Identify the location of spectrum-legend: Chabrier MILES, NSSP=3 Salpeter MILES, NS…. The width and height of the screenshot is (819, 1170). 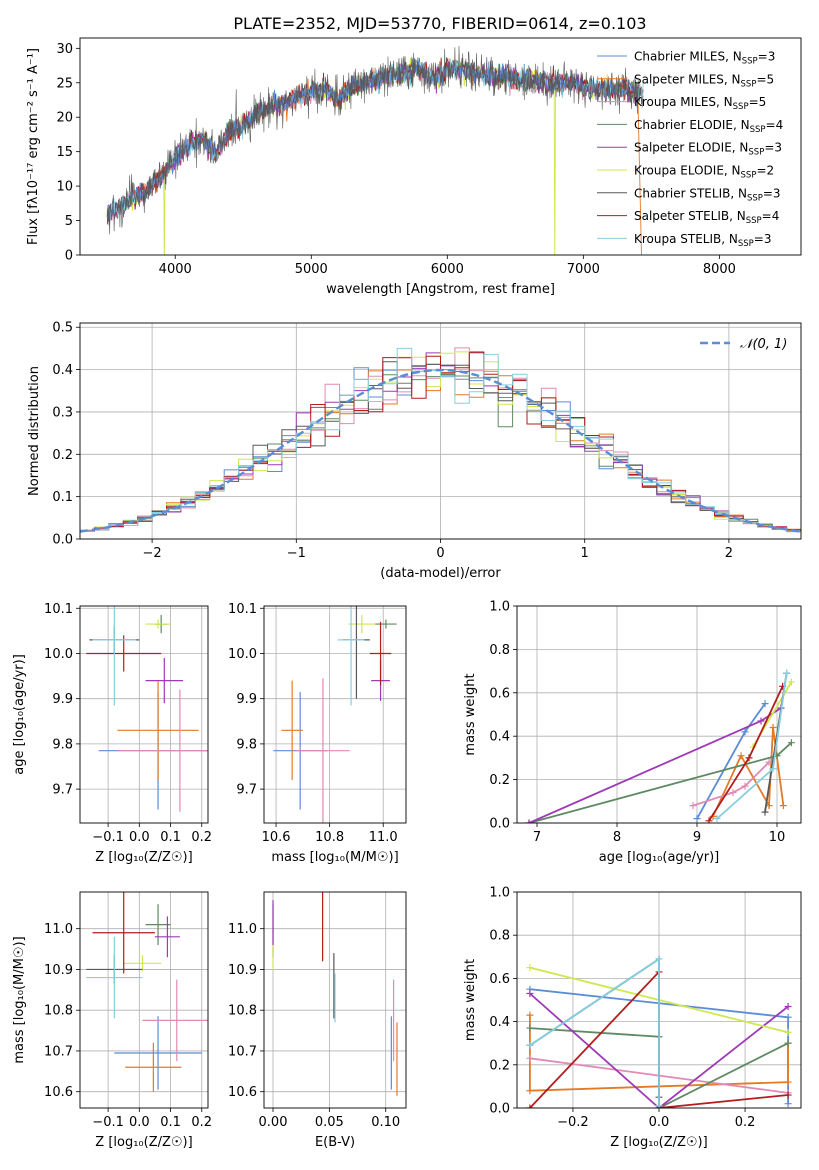
(690, 149).